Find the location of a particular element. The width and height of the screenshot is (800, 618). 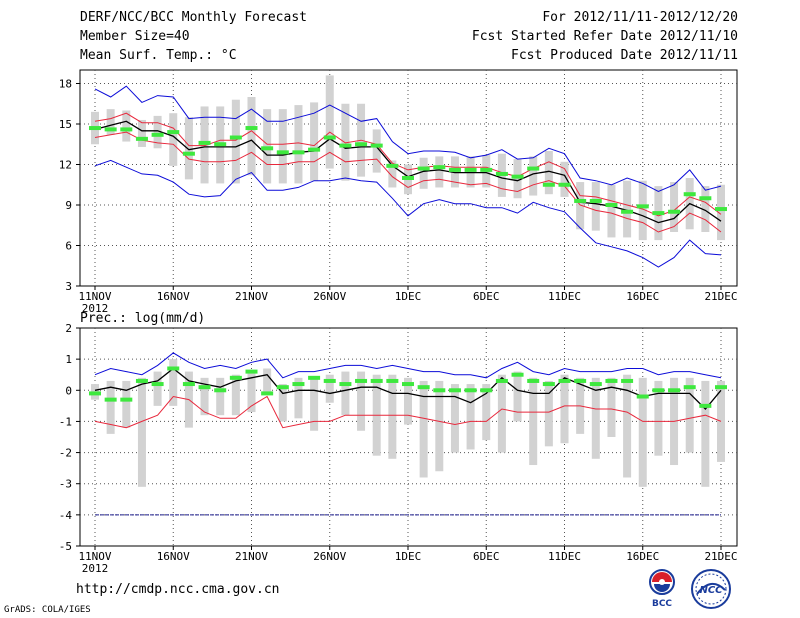

chart-title: DERF/NCC/BCC Monthly Forecast is located at coordinates (193, 17).